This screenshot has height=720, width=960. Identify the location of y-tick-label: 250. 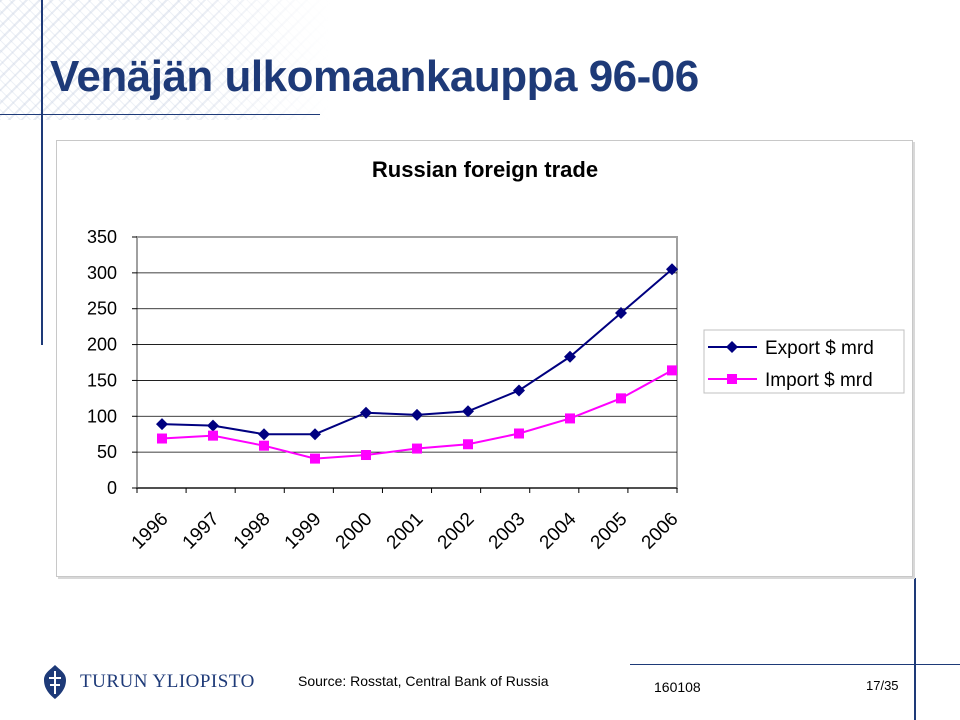
(102, 309).